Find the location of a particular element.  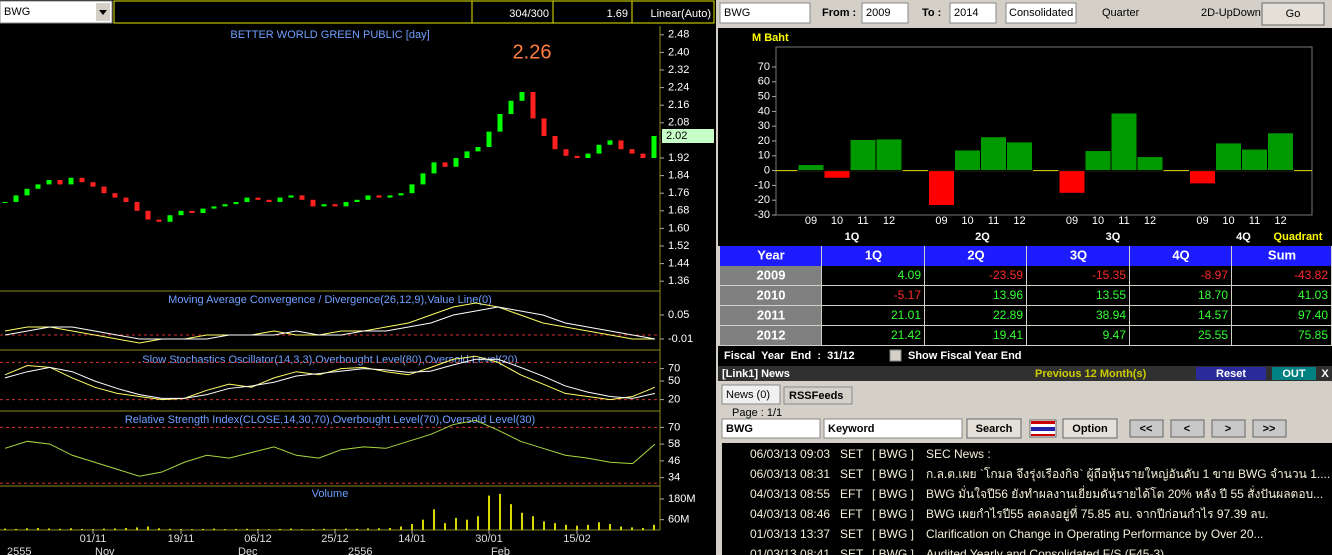

symbol-input is located at coordinates (771, 428).